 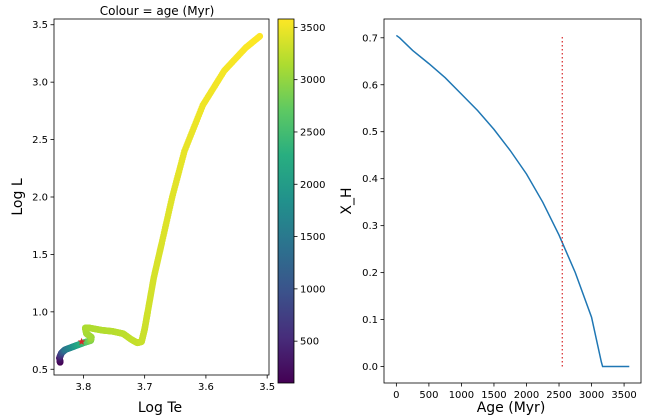 I want to click on x-tick-label: 3000, so click(x=591, y=395).